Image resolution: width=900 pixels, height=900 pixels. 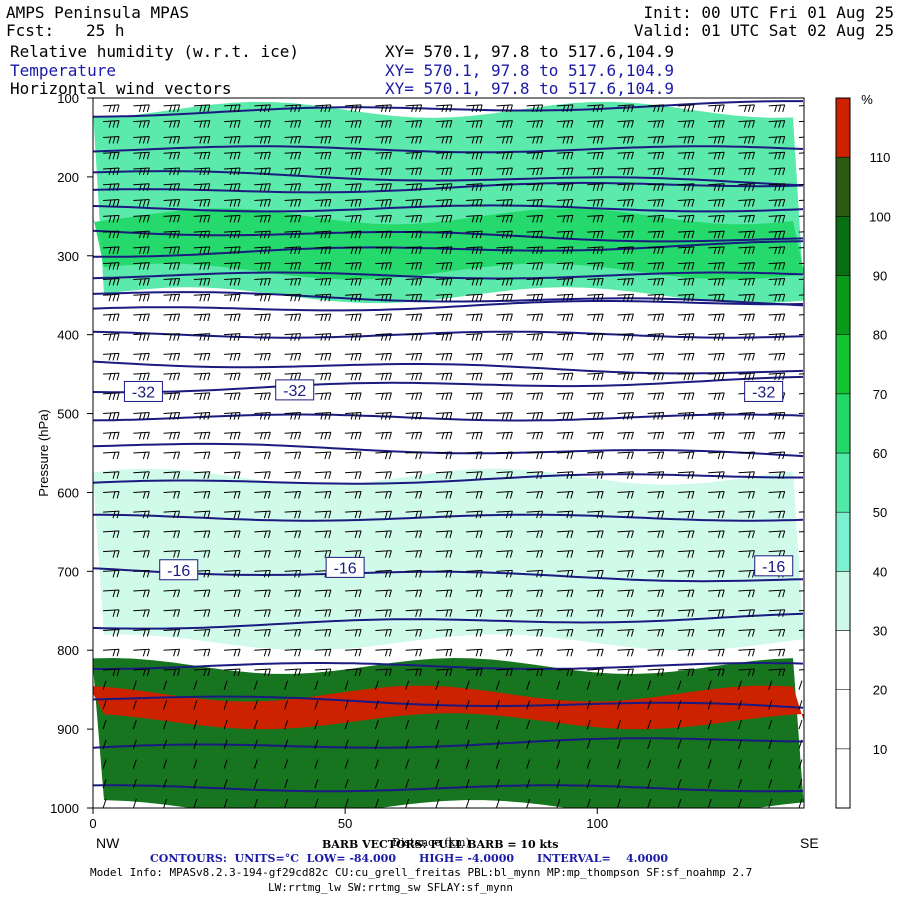 I want to click on field-rh: Relative humidity (w.r.t. ice), so click(x=154, y=51).